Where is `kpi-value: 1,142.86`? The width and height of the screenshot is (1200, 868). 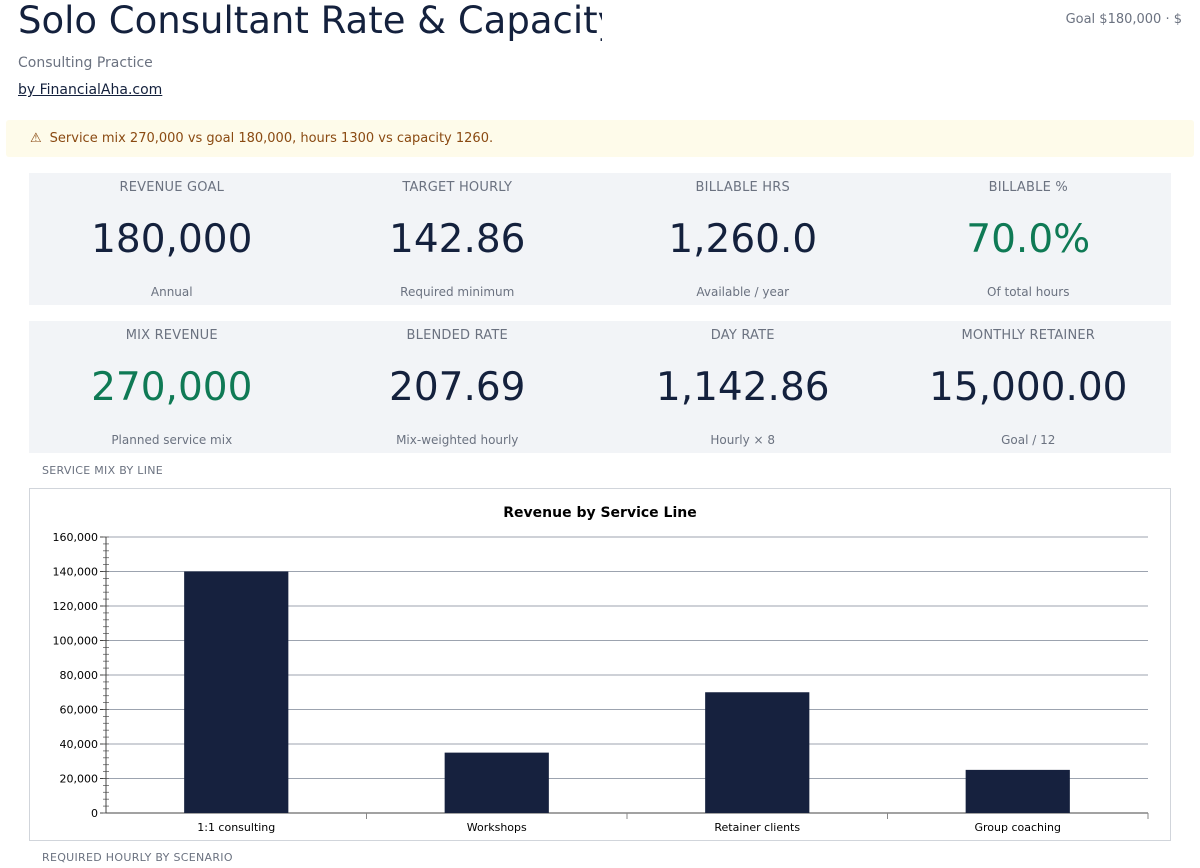 kpi-value: 1,142.86 is located at coordinates (742, 387).